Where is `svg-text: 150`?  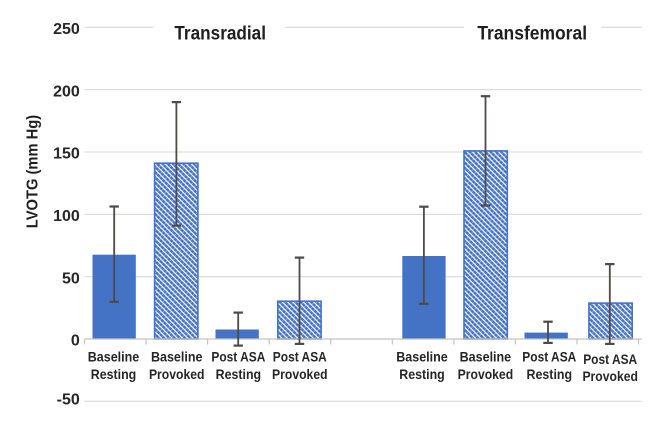 svg-text: 150 is located at coordinates (66, 154).